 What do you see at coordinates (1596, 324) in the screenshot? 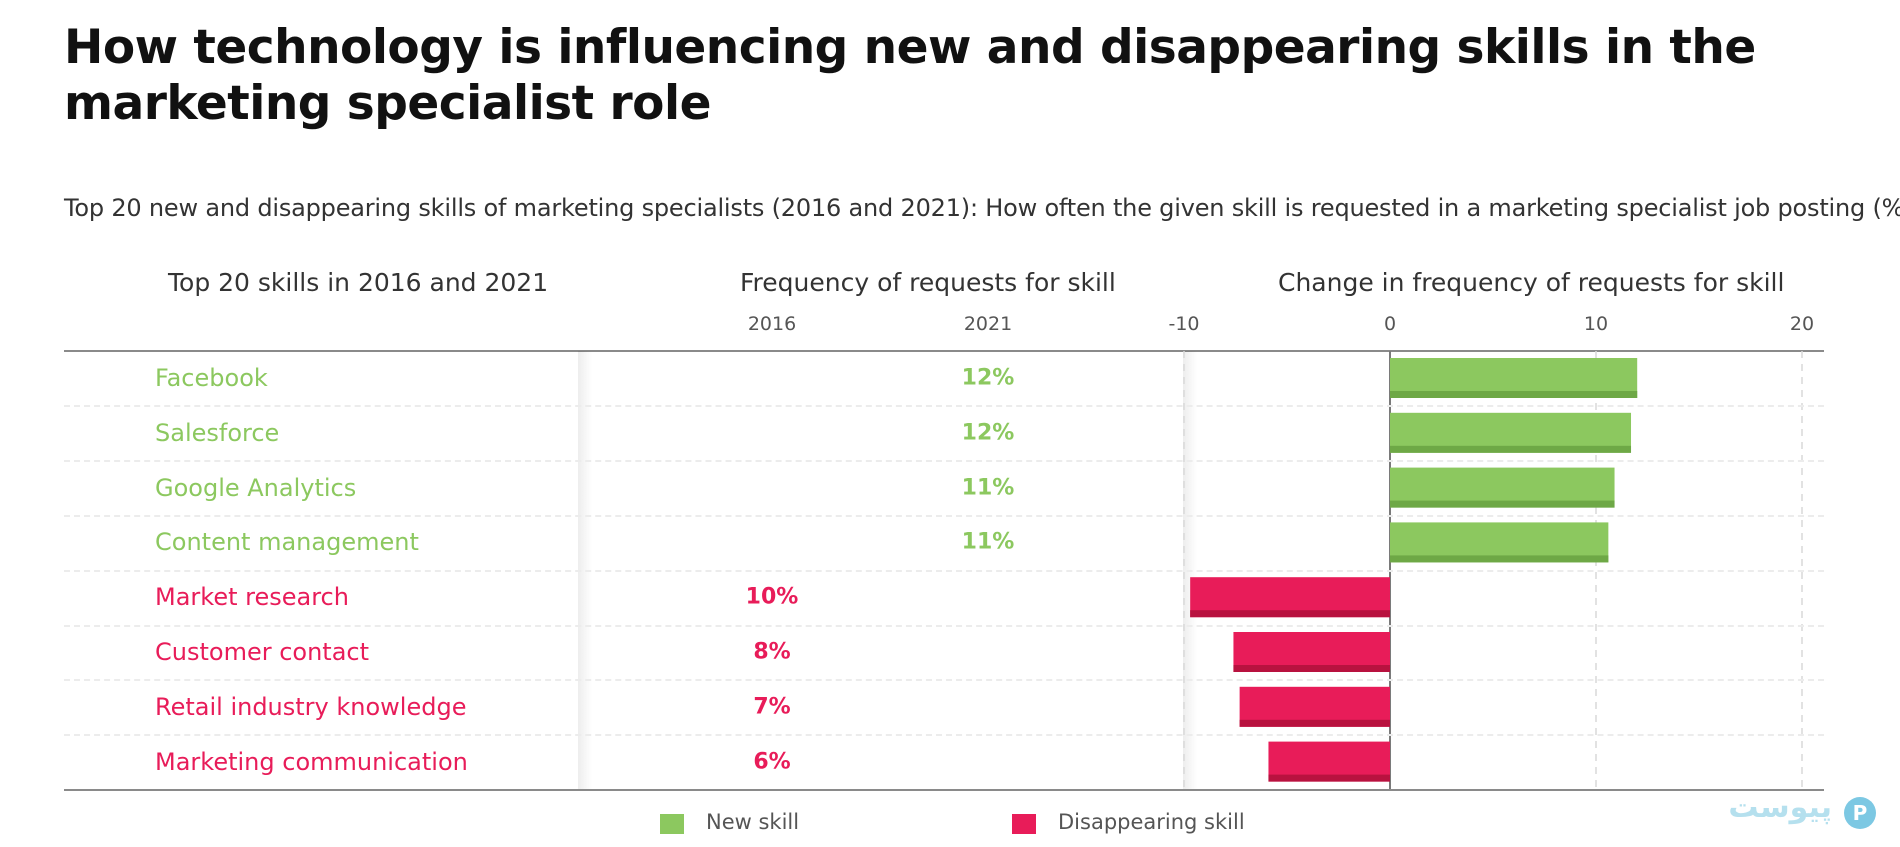
I see `x-tick-label: 10` at bounding box center [1596, 324].